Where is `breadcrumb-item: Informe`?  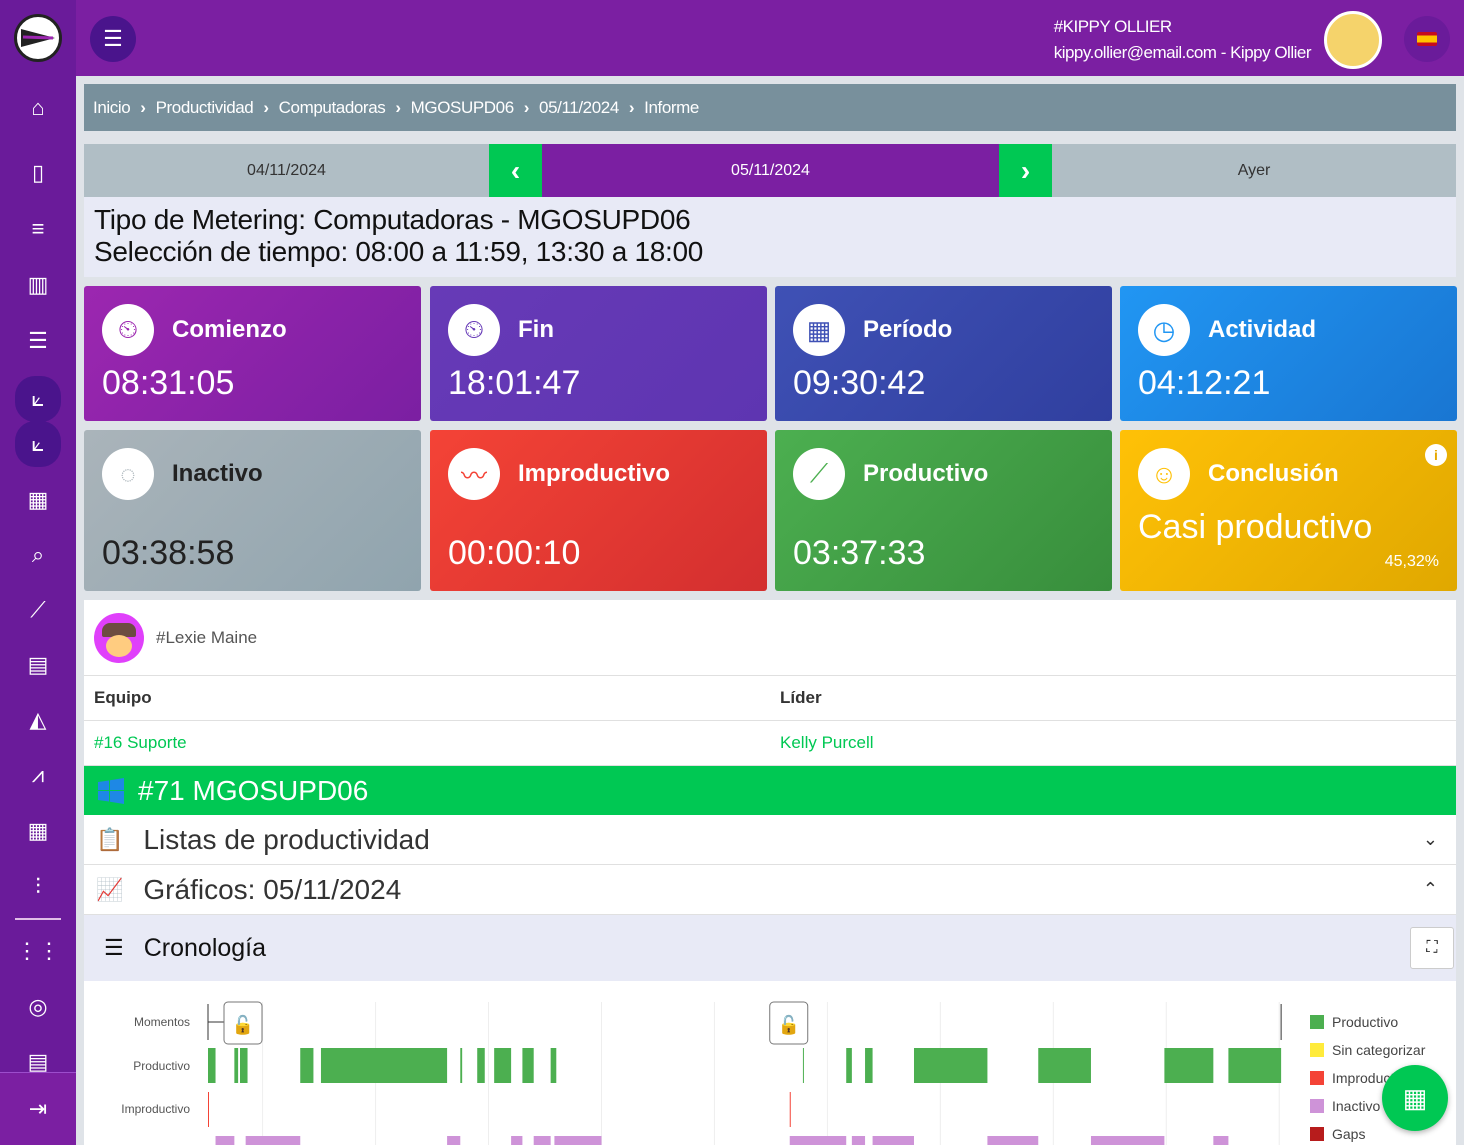 breadcrumb-item: Informe is located at coordinates (671, 107).